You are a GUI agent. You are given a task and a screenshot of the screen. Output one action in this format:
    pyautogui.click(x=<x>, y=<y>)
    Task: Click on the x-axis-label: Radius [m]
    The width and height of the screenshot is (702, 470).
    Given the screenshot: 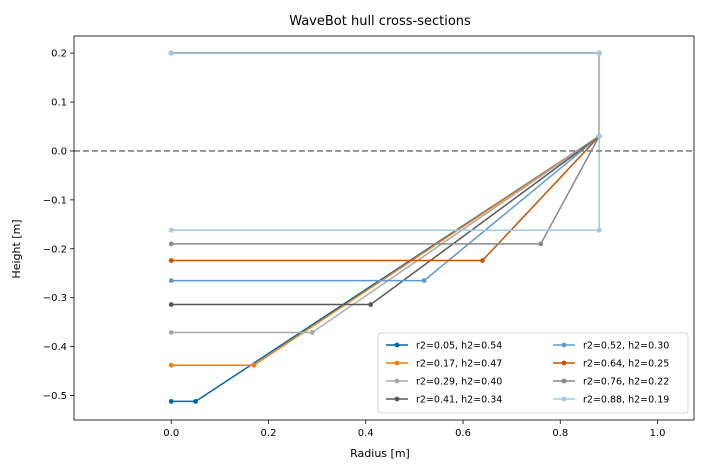 What is the action you would take?
    pyautogui.click(x=380, y=453)
    